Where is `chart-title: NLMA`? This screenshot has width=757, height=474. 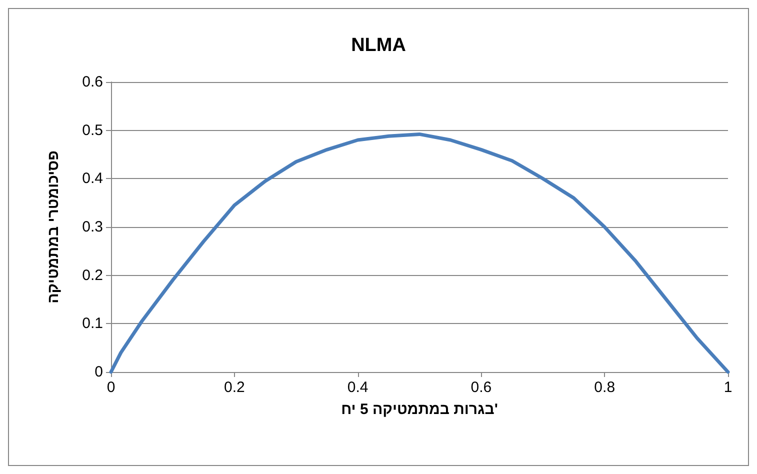 chart-title: NLMA is located at coordinates (378, 45).